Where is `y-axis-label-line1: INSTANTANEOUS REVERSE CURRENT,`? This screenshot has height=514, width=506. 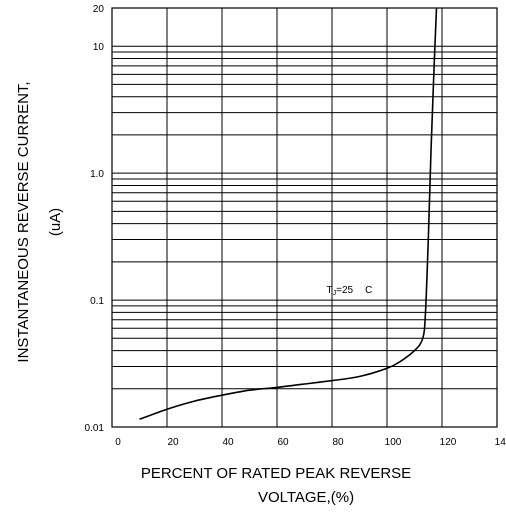
y-axis-label-line1: INSTANTANEOUS REVERSE CURRENT, is located at coordinates (23, 221).